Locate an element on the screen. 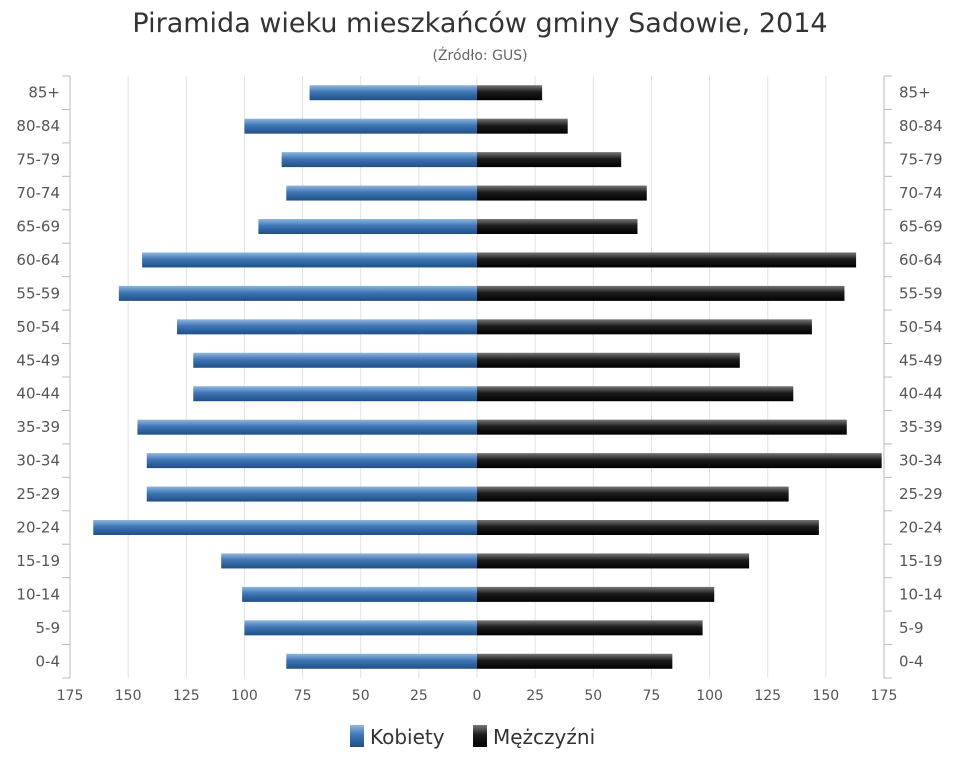  legend-swatch-mezczyzni is located at coordinates (480, 736).